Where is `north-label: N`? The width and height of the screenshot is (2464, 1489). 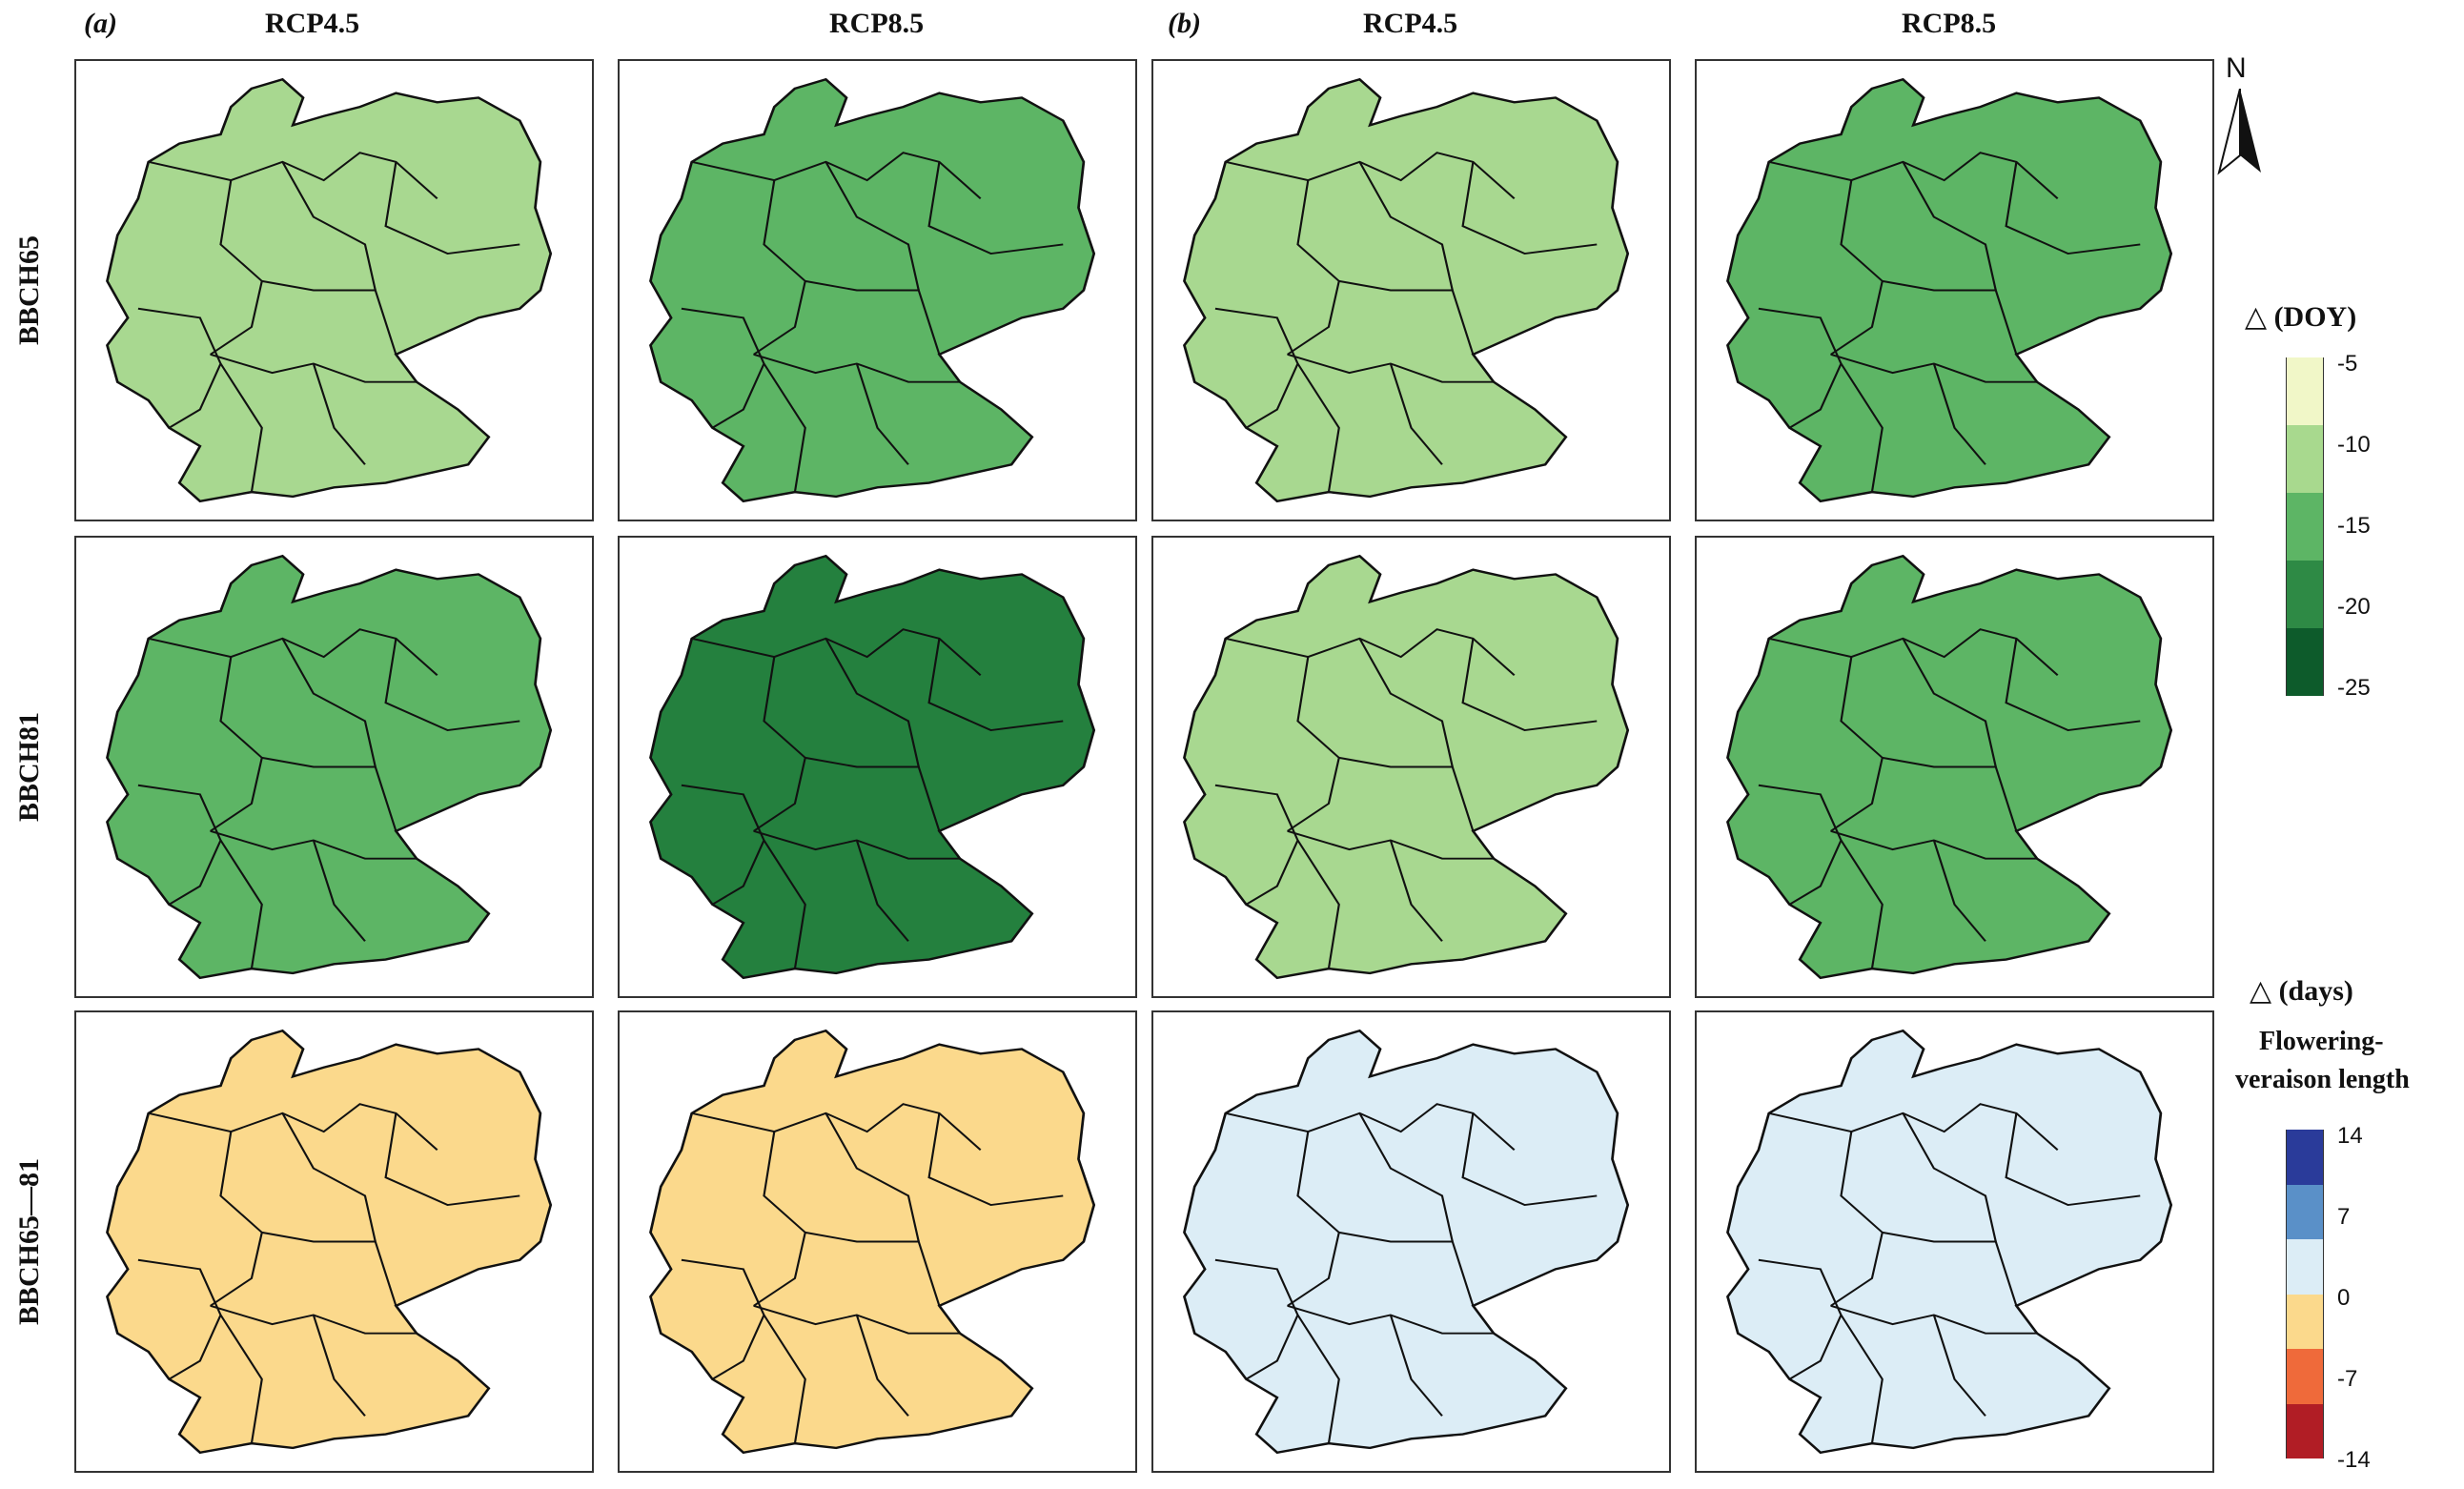
north-label: N is located at coordinates (2236, 68).